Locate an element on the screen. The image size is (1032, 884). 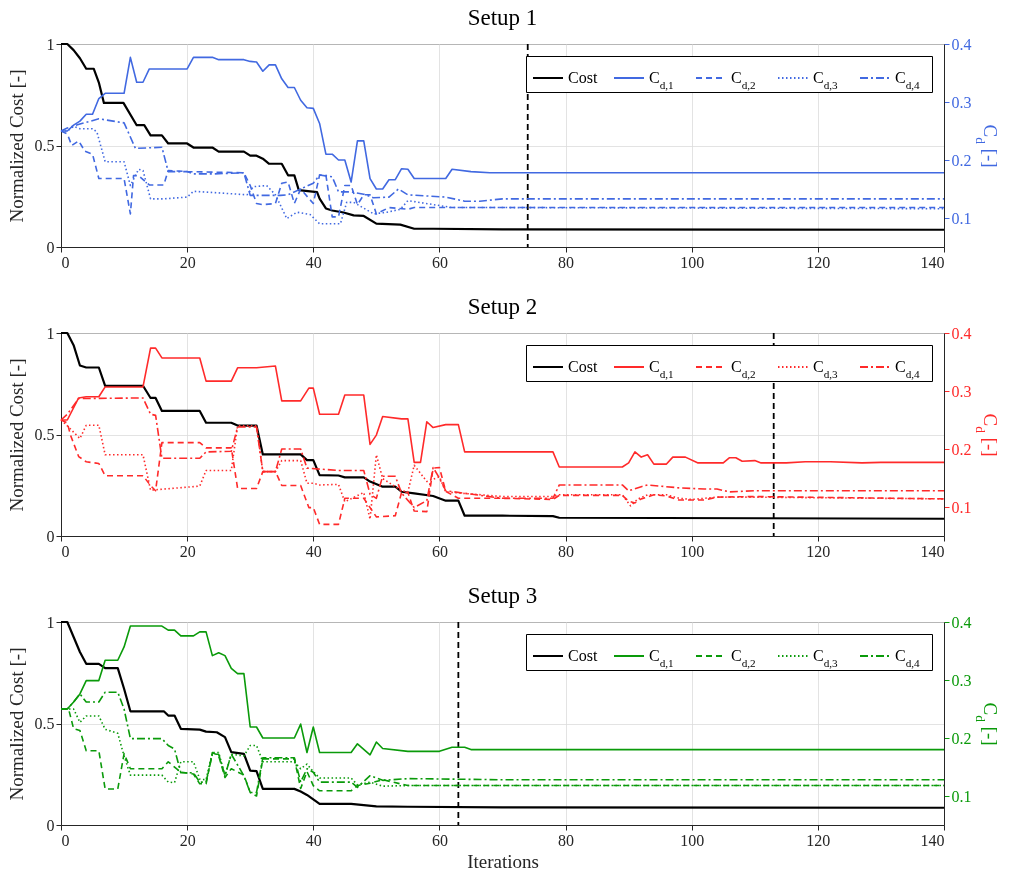
chart-title: Setup 3 is located at coordinates (502, 595).